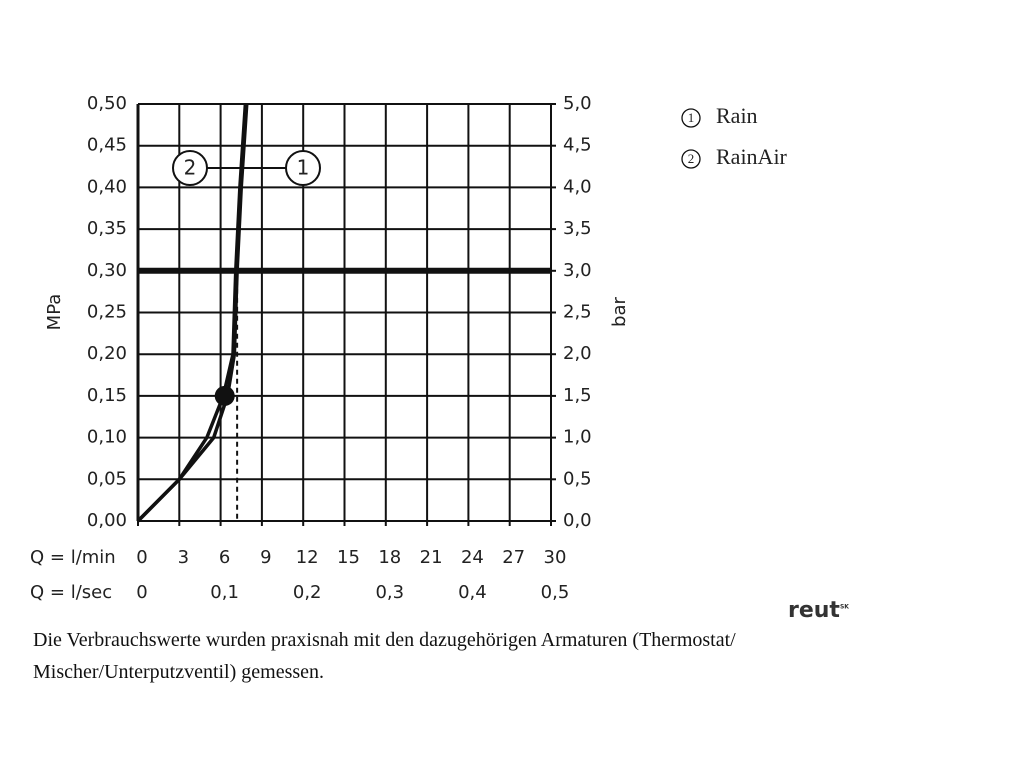 The image size is (1024, 768). What do you see at coordinates (183, 557) in the screenshot?
I see `x-tick-label: 3` at bounding box center [183, 557].